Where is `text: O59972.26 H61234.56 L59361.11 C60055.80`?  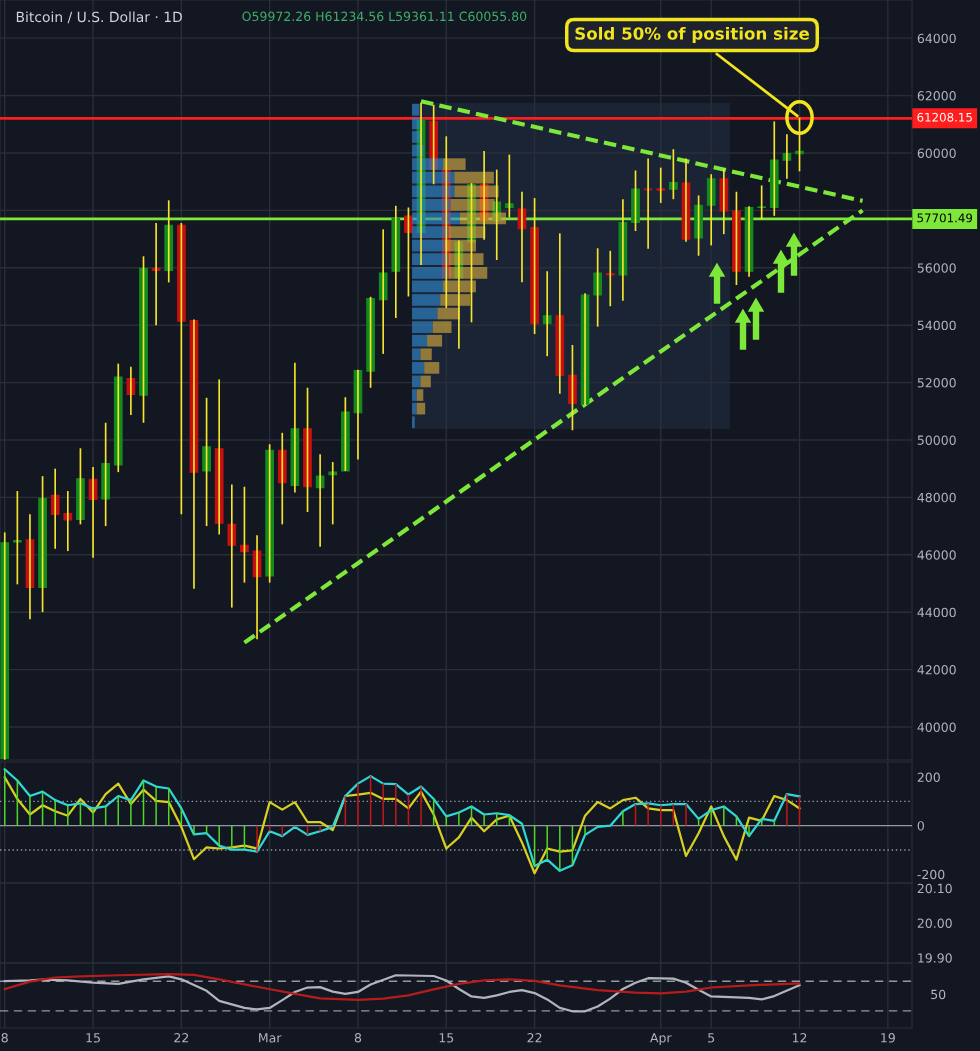 text: O59972.26 H61234.56 L59361.11 C60055.80 is located at coordinates (384, 16).